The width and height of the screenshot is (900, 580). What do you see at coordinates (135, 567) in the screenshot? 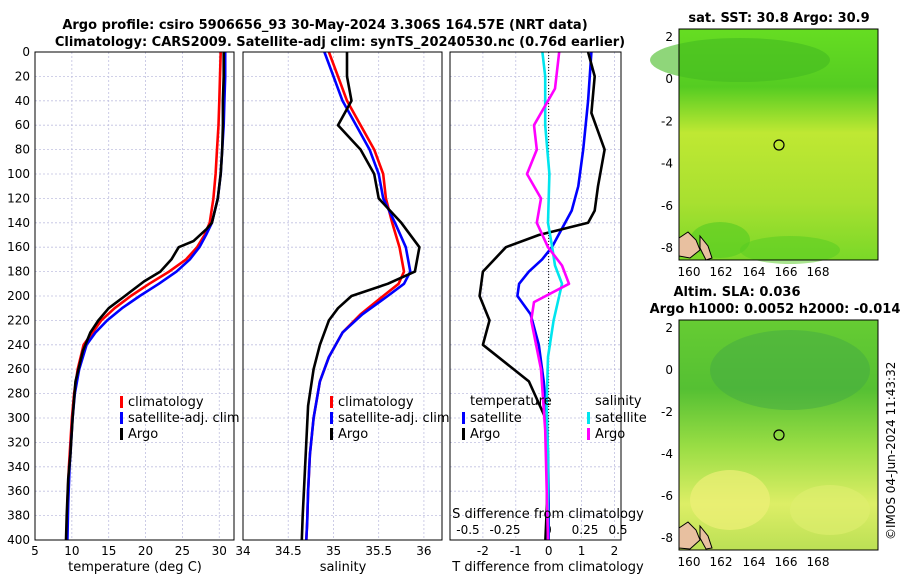
I see `temperature-xlabel: temperature (deg C)` at bounding box center [135, 567].